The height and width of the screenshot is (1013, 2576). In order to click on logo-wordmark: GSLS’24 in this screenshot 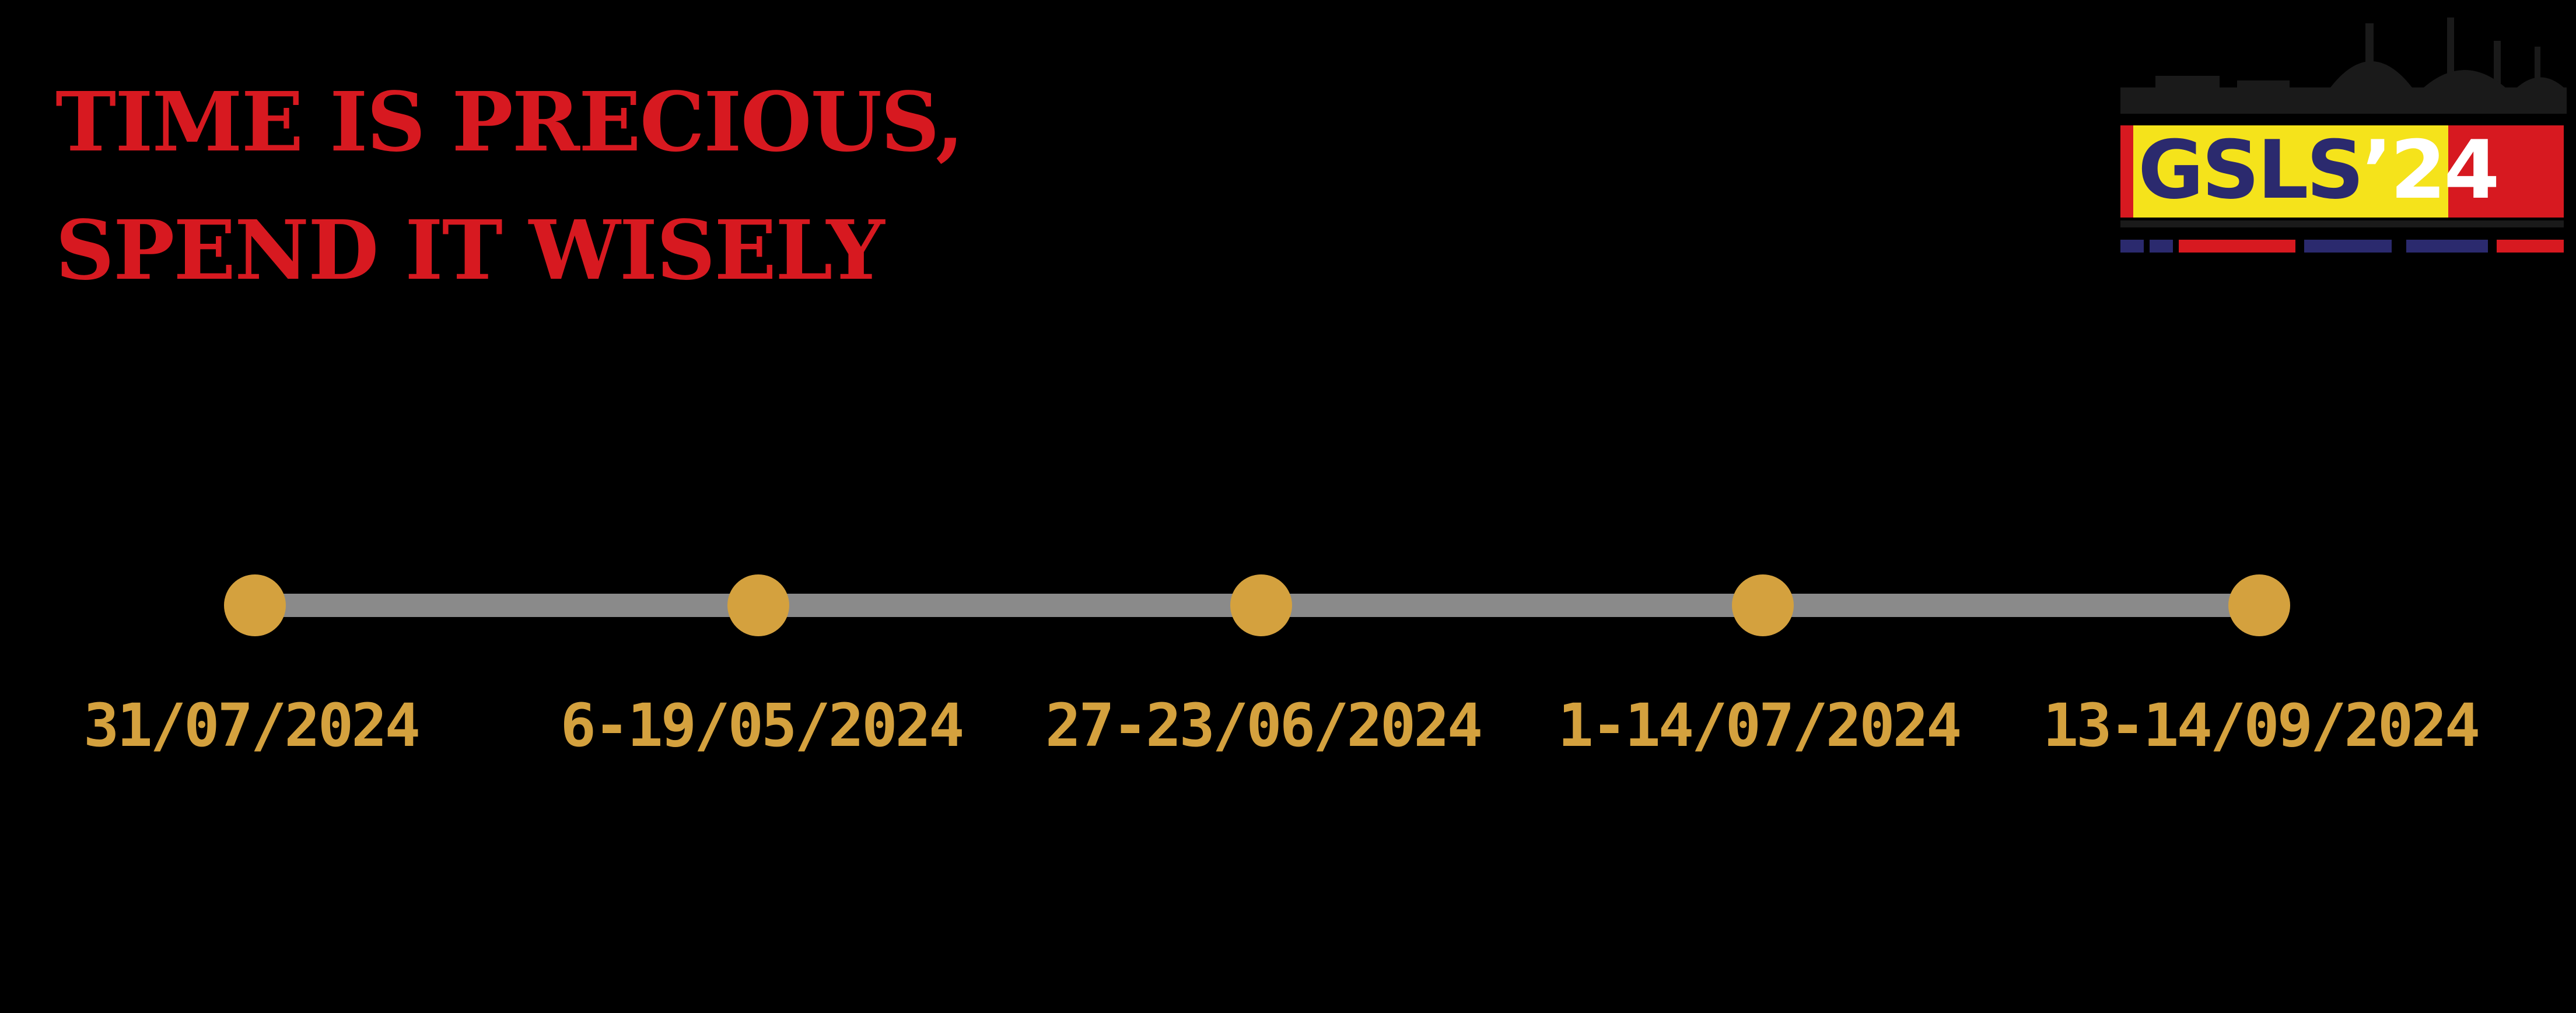, I will do `click(2319, 170)`.